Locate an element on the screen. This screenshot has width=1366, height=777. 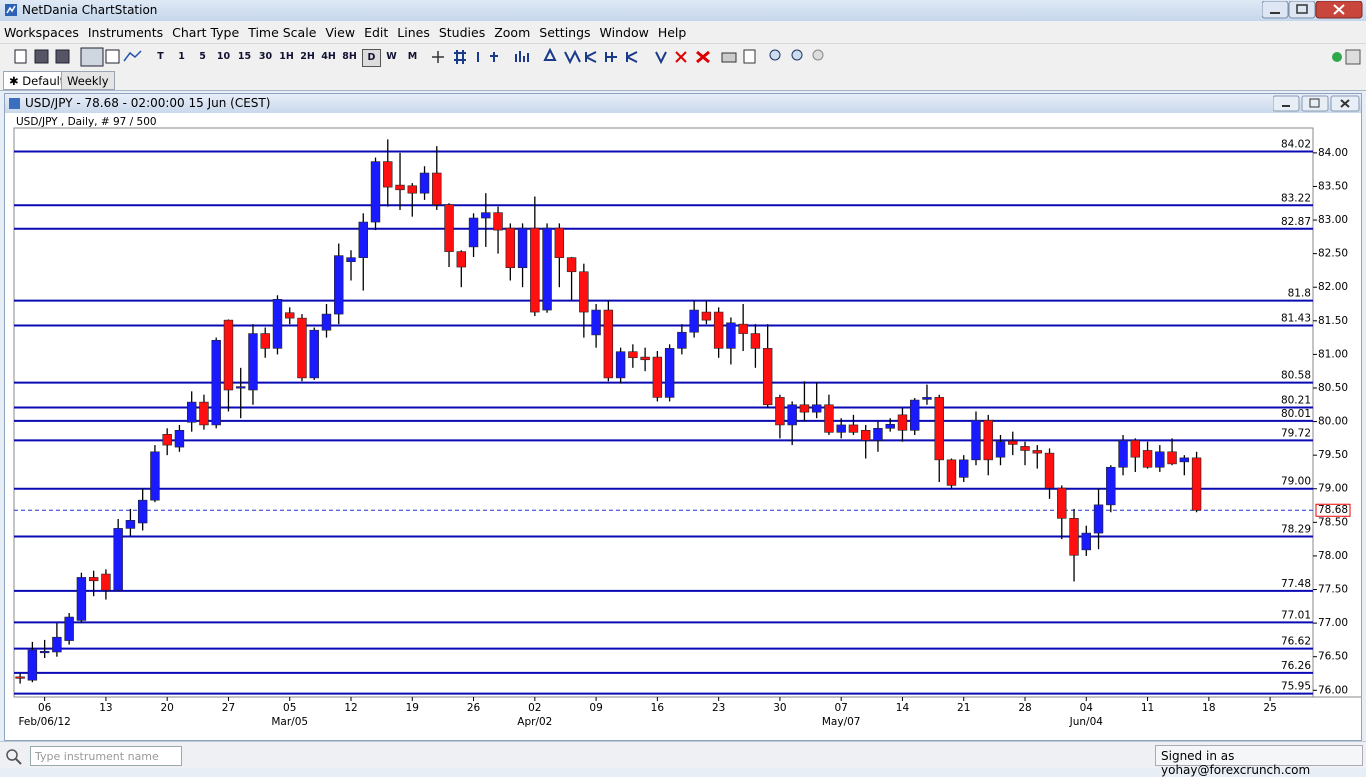
tab-label: ✱ is located at coordinates (16, 81).